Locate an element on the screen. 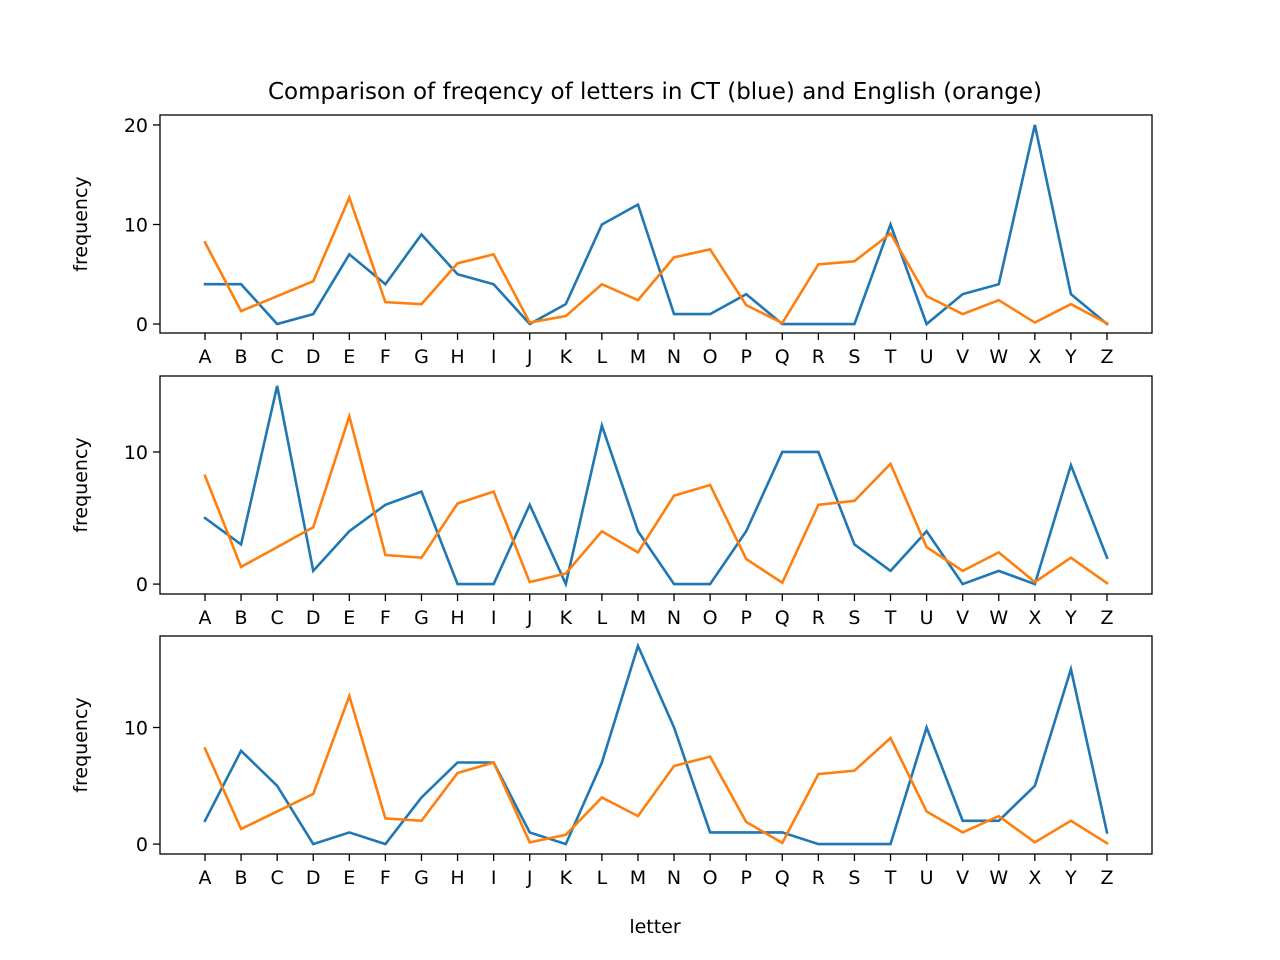 Image resolution: width=1280 pixels, height=960 pixels. x-axis-label: letter is located at coordinates (655, 927).